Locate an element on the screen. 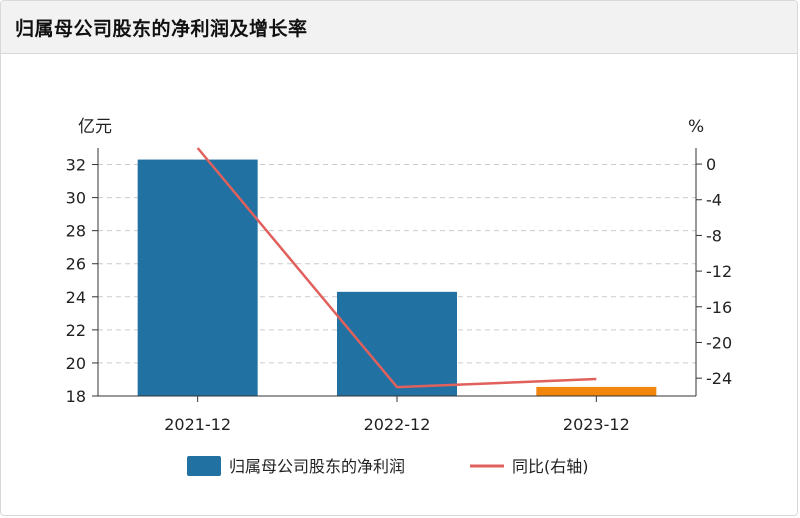 This screenshot has width=800, height=518. left-tick-label: 32 is located at coordinates (76, 165).